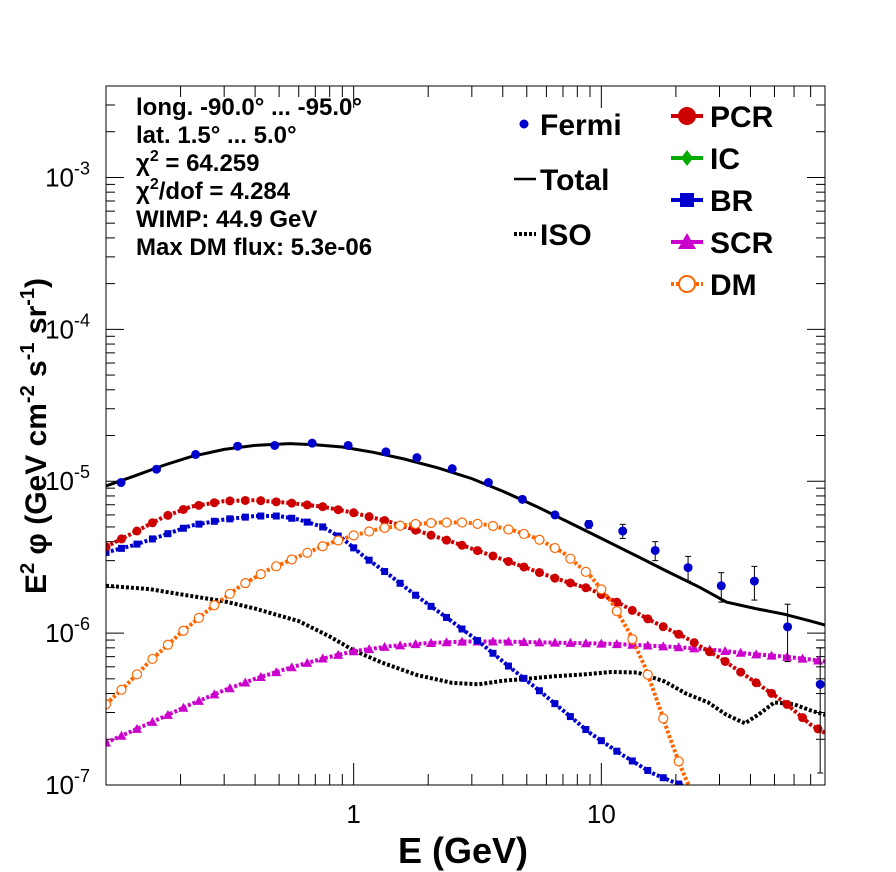  Describe the element at coordinates (249, 107) in the screenshot. I see `info-longitude: long. -90.0° ... -95.0°` at that location.